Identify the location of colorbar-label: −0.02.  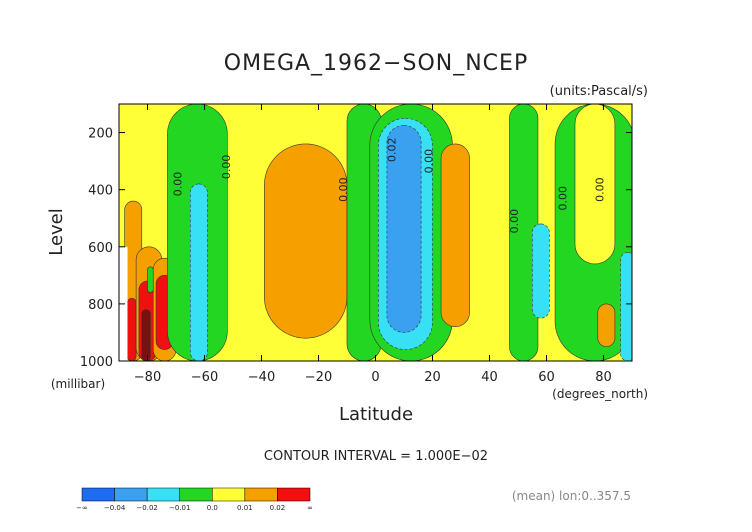
(146, 508).